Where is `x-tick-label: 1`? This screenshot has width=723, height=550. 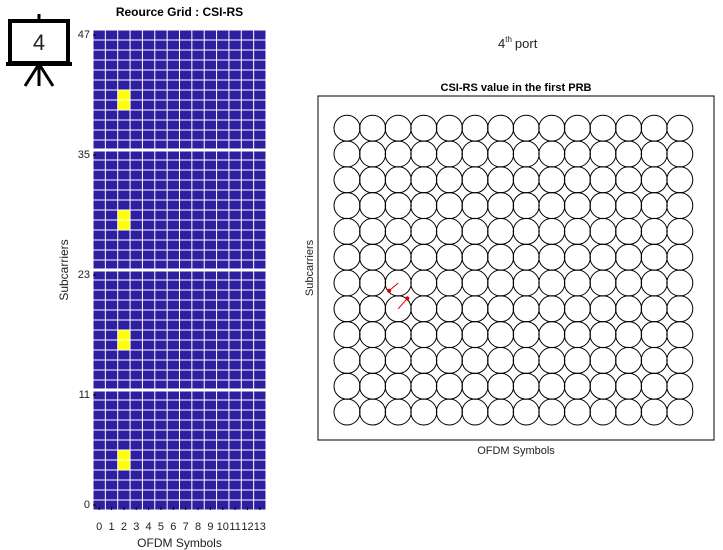 x-tick-label: 1 is located at coordinates (111, 527).